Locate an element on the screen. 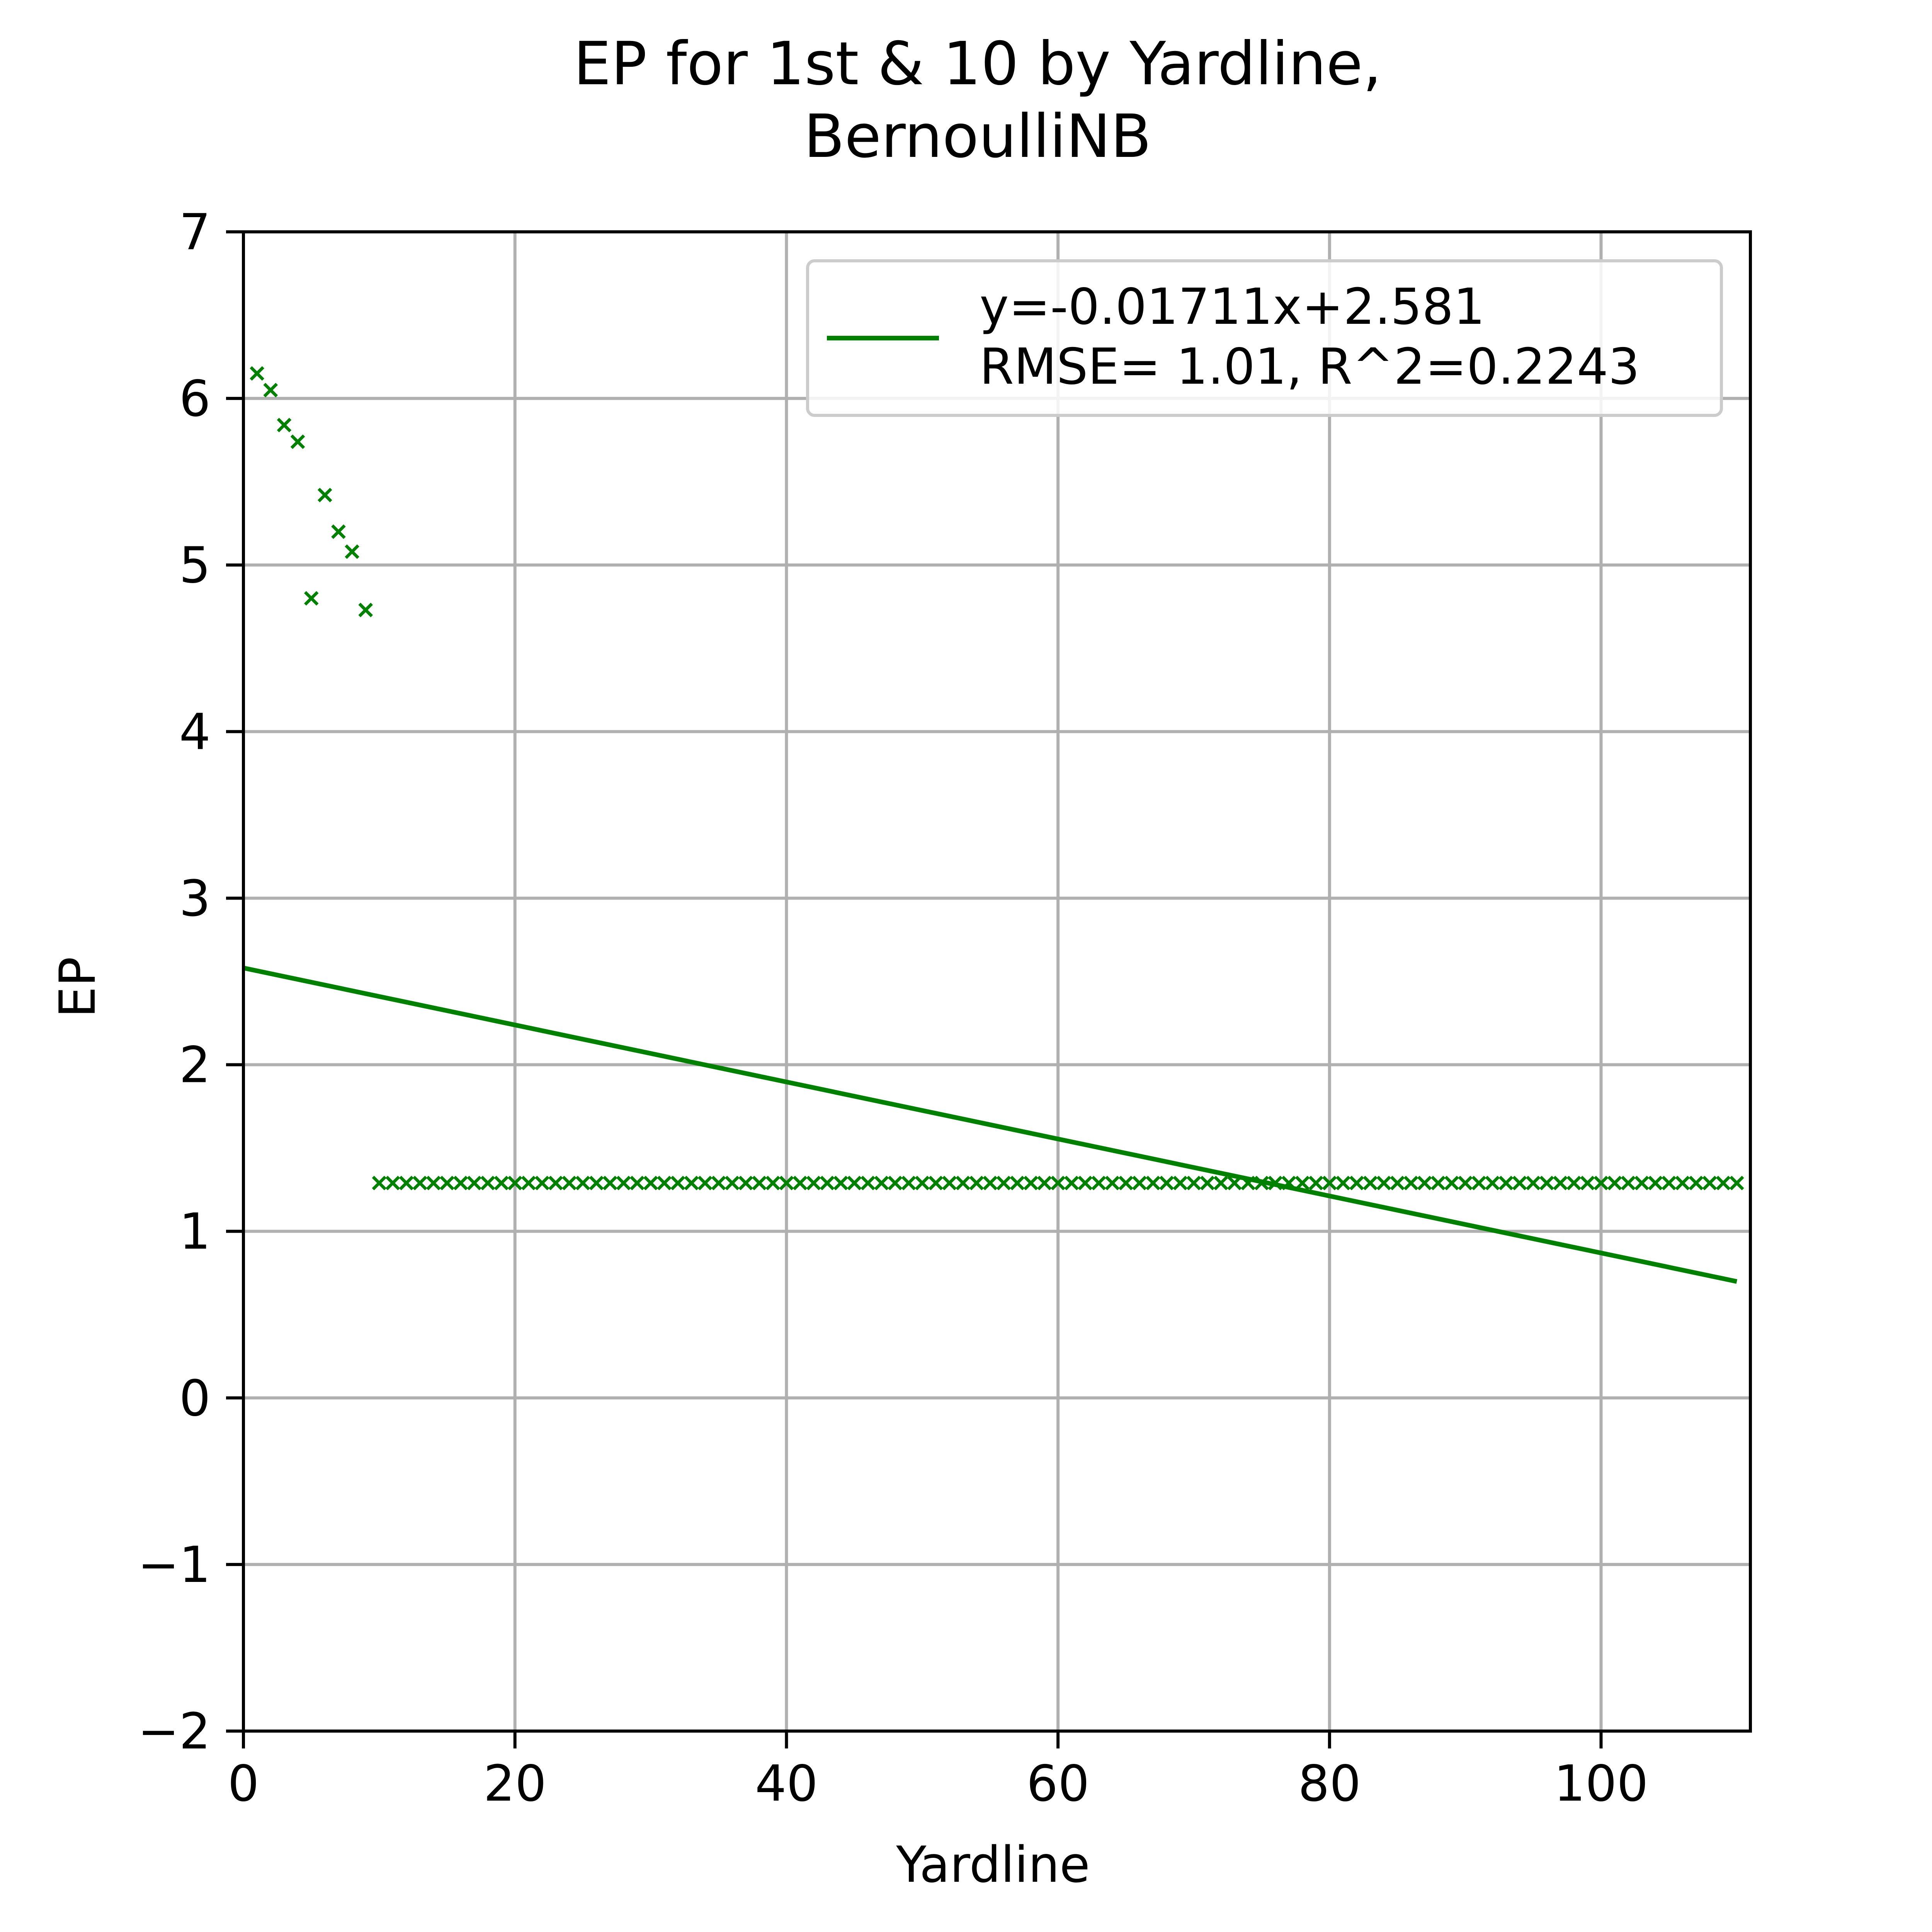  y-tick-label: 7 is located at coordinates (195, 232).